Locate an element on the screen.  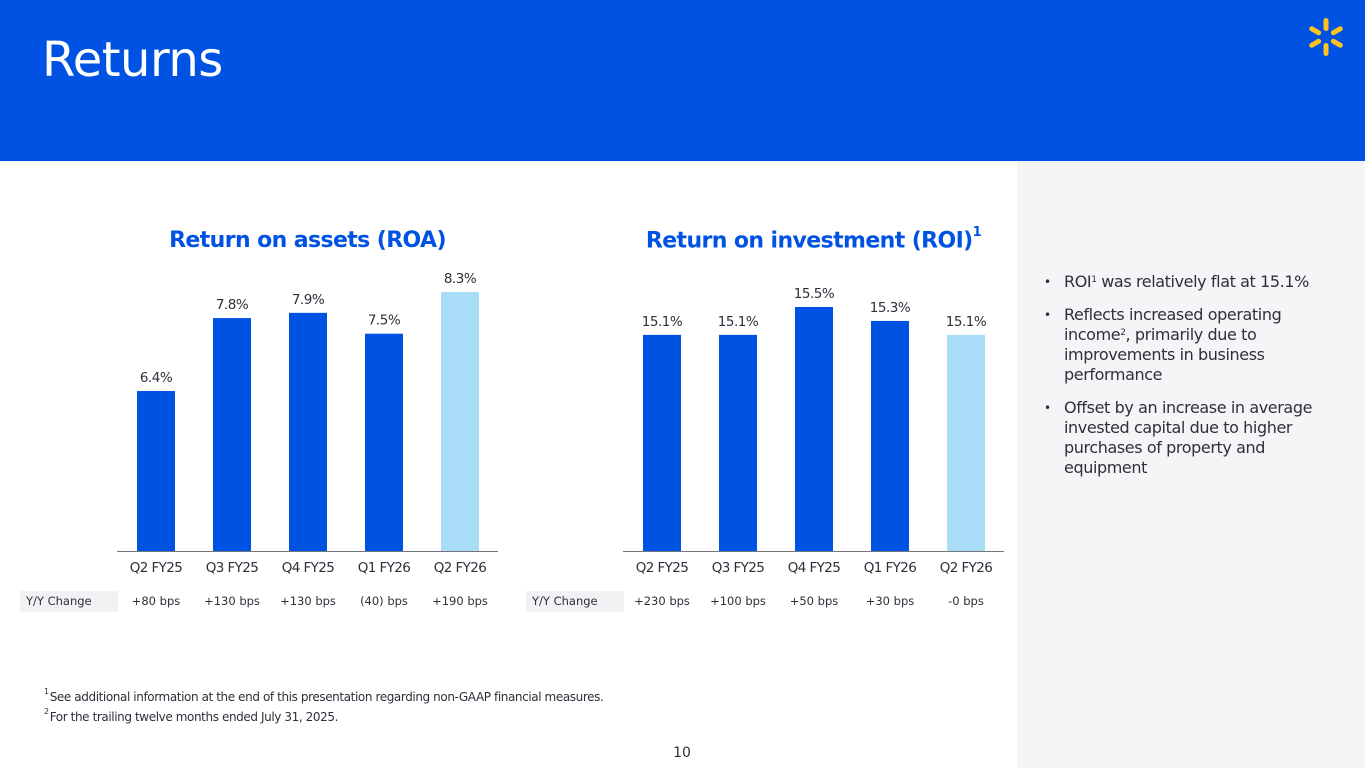
roa-title-text: Return on assets (ROA) is located at coordinates (307, 240).